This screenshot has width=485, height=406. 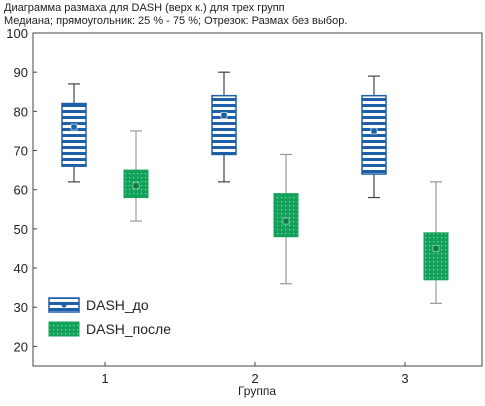 I want to click on legend-label-before: DASH_до, so click(x=117, y=305).